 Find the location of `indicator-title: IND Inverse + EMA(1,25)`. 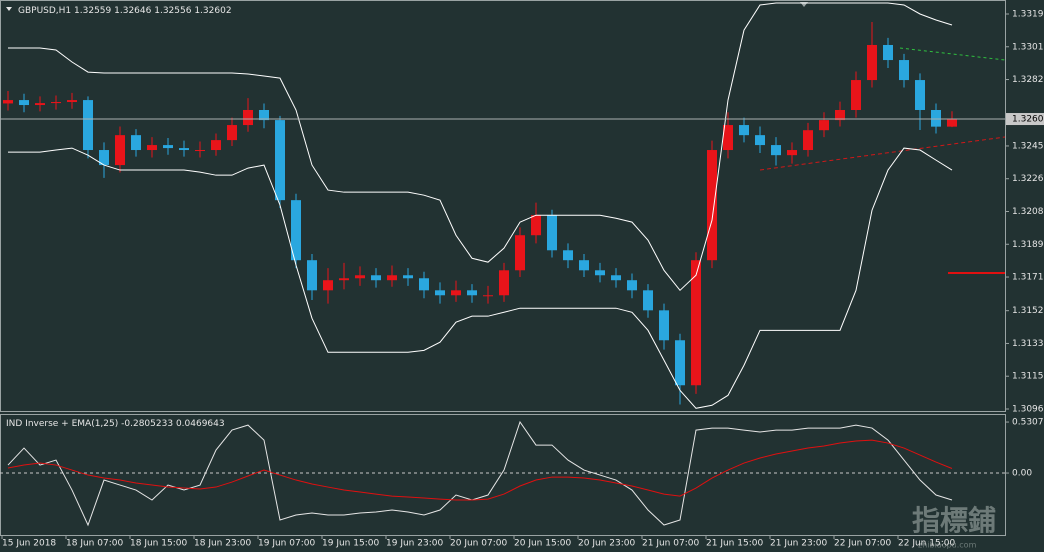

indicator-title: IND Inverse + EMA(1,25) is located at coordinates (62, 424).